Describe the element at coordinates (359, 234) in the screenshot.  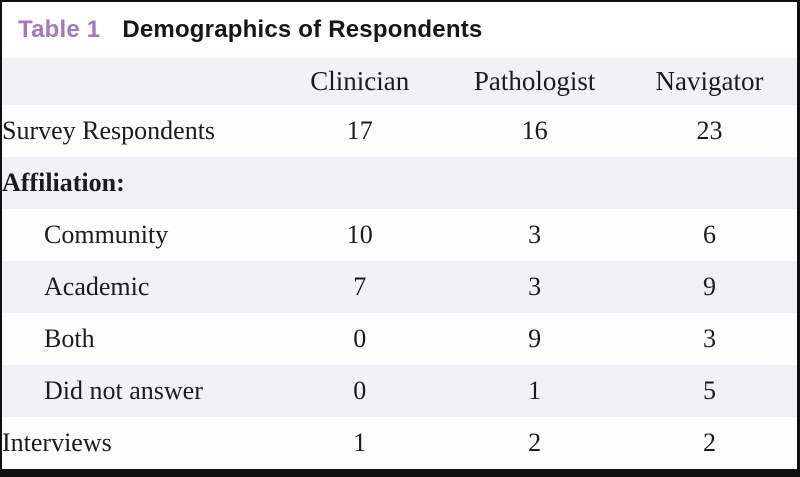
I see `value-cell: 10` at that location.